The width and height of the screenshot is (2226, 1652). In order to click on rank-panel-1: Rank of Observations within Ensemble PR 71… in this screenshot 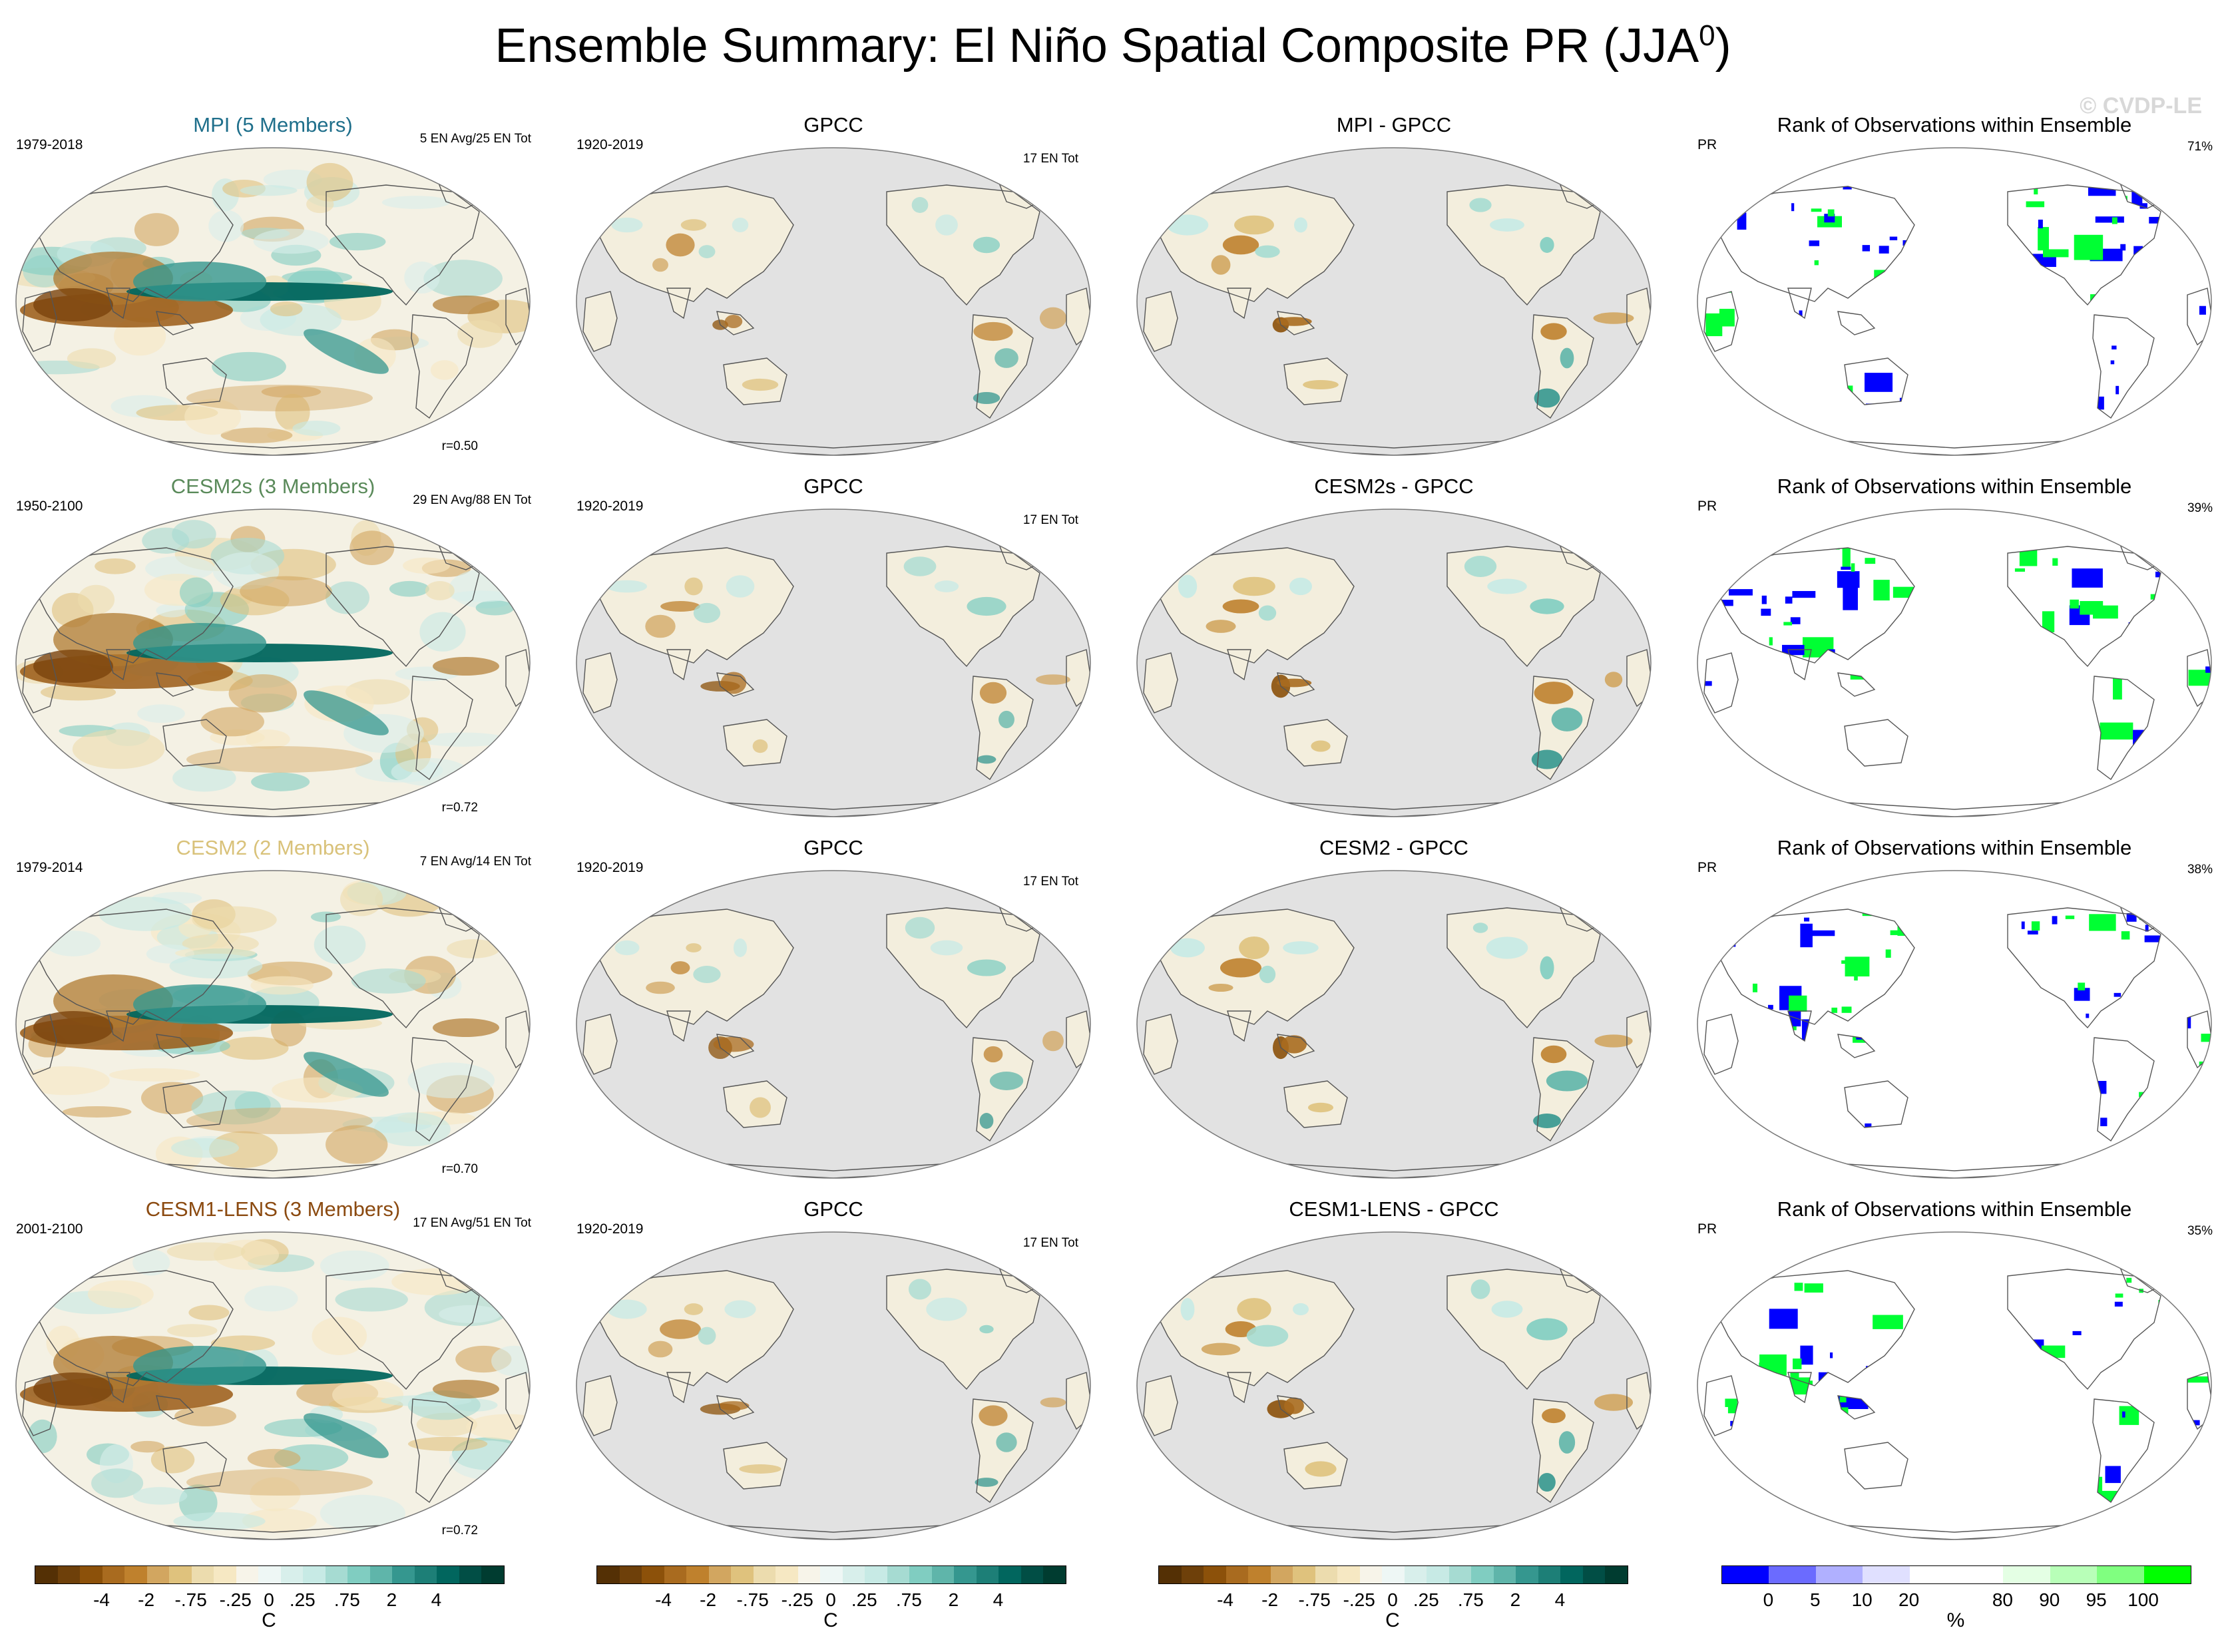, I will do `click(1954, 291)`.